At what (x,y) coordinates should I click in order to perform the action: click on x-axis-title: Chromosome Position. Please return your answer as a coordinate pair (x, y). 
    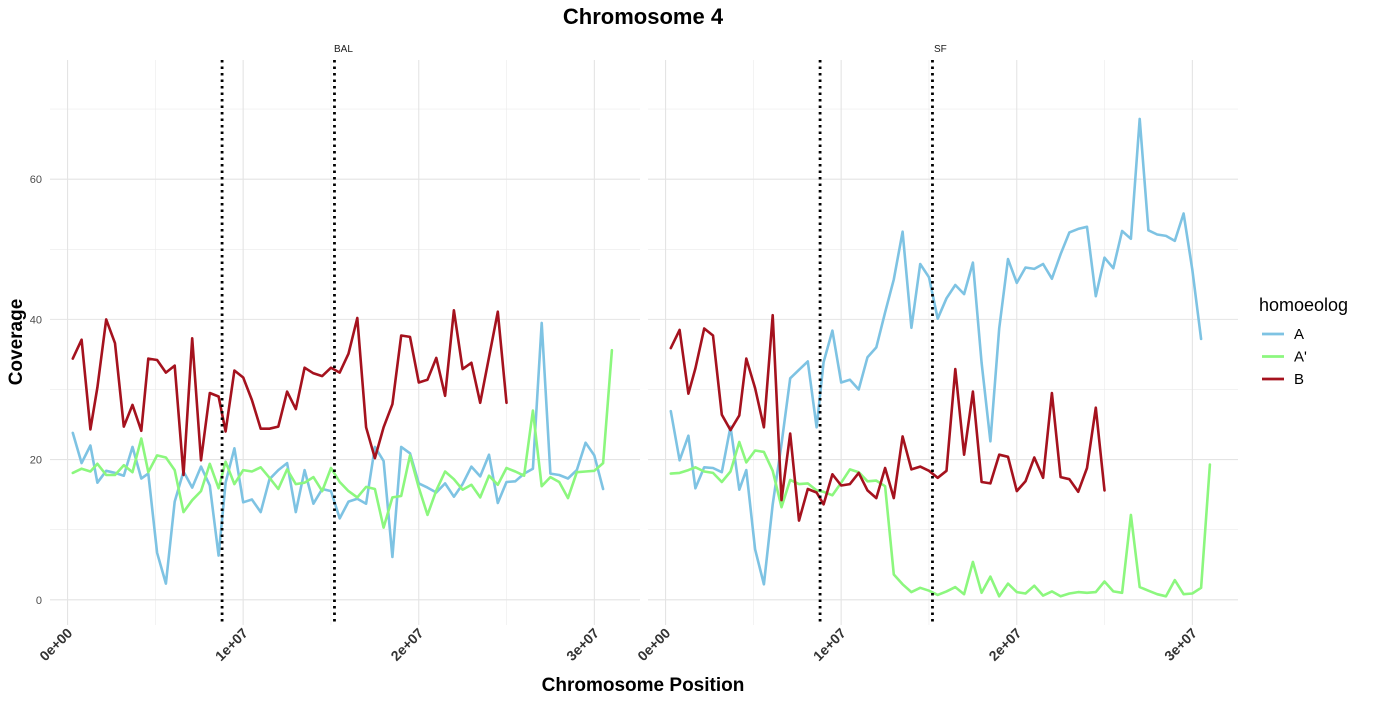
    Looking at the image, I should click on (643, 685).